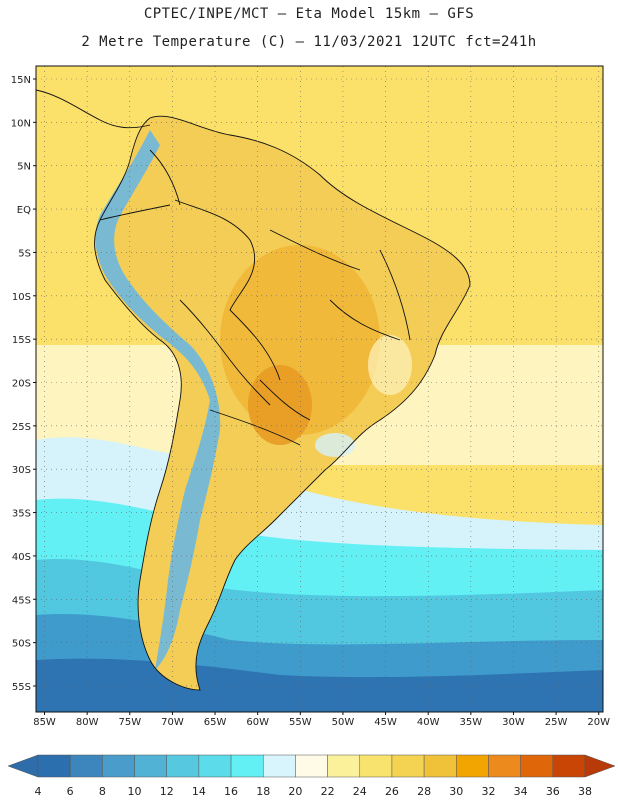 This screenshot has width=618, height=800. Describe the element at coordinates (129, 722) in the screenshot. I see `lon-label: 75W` at that location.